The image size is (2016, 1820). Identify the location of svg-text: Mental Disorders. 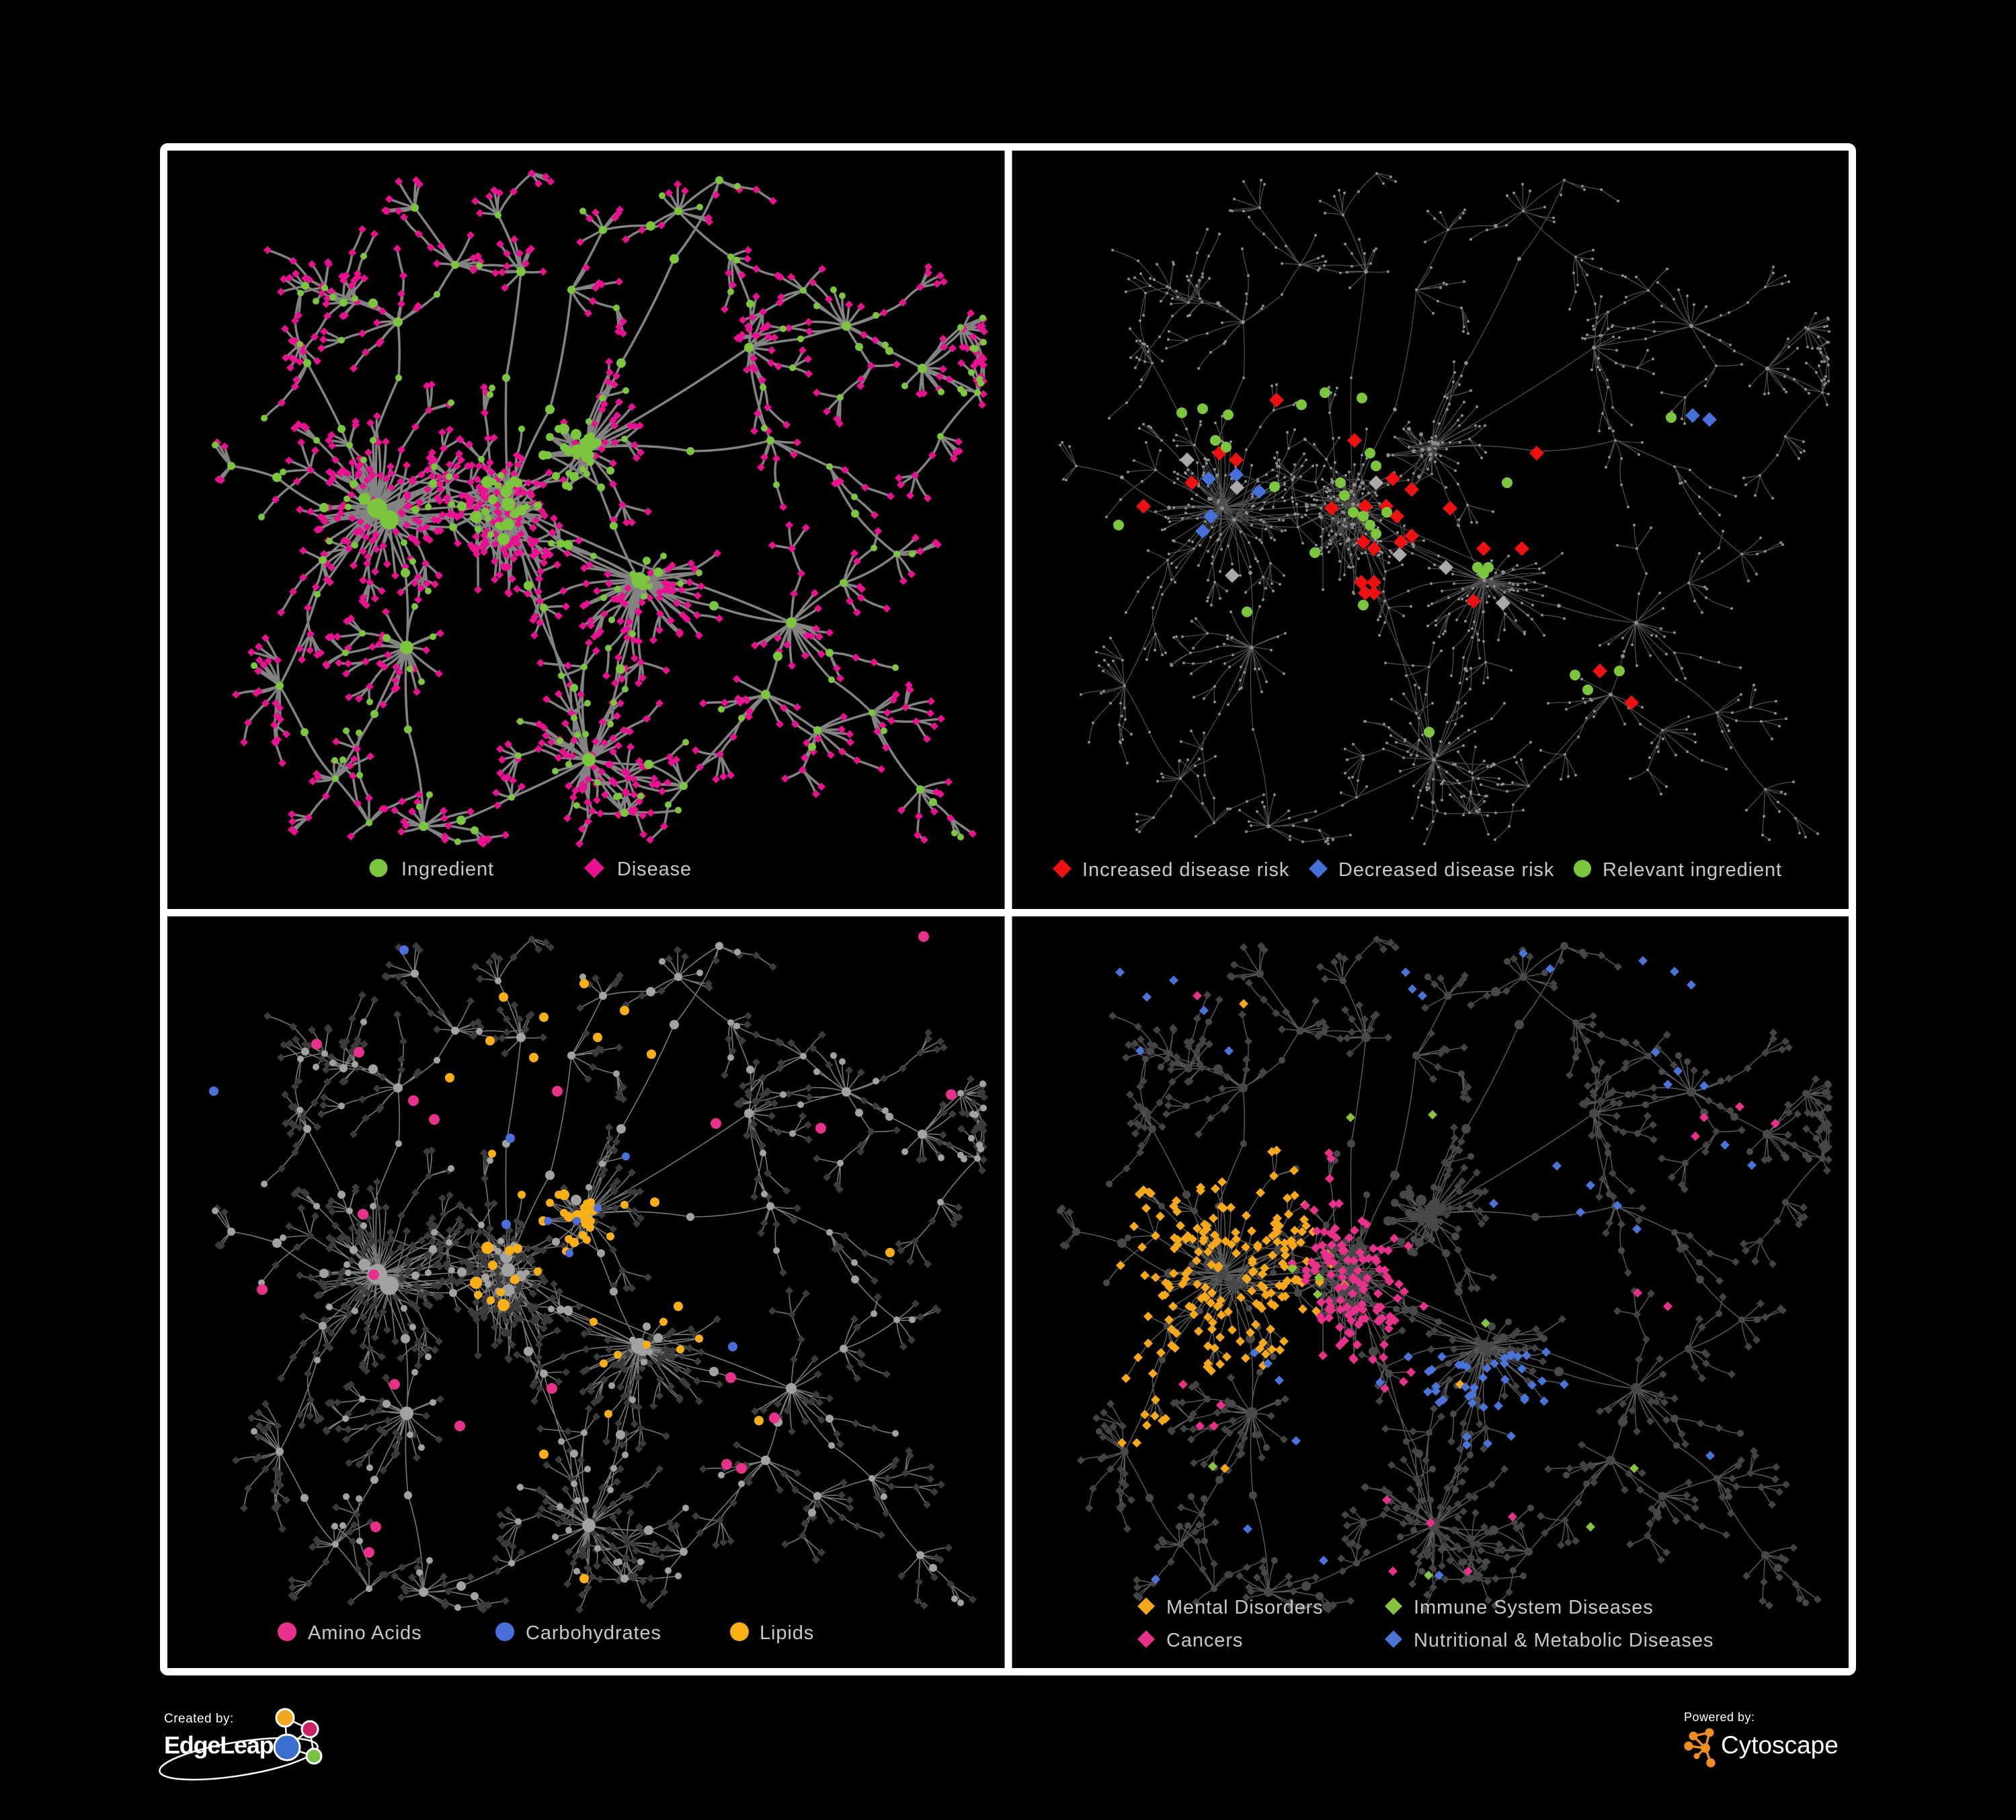
(1245, 1607).